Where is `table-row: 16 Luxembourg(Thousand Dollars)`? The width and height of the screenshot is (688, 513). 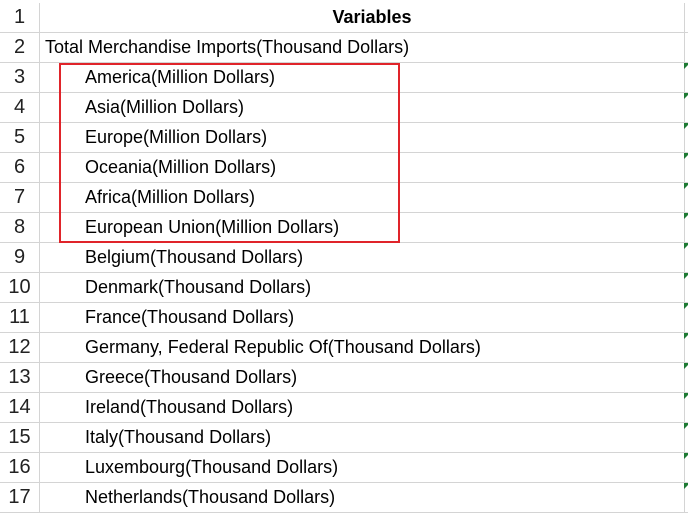 table-row: 16 Luxembourg(Thousand Dollars) is located at coordinates (344, 468).